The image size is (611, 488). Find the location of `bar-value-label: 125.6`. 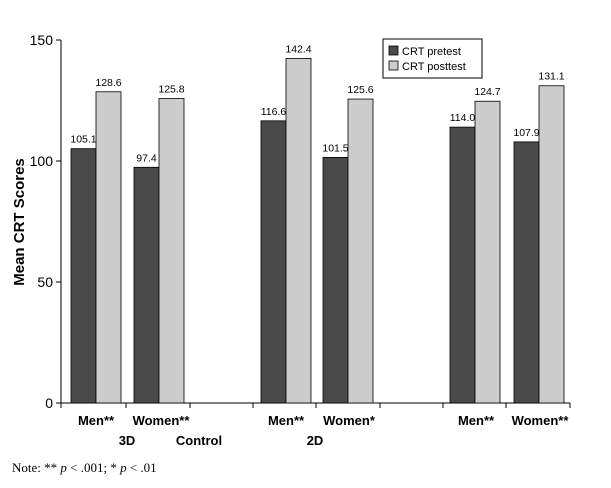

bar-value-label: 125.6 is located at coordinates (360, 90).